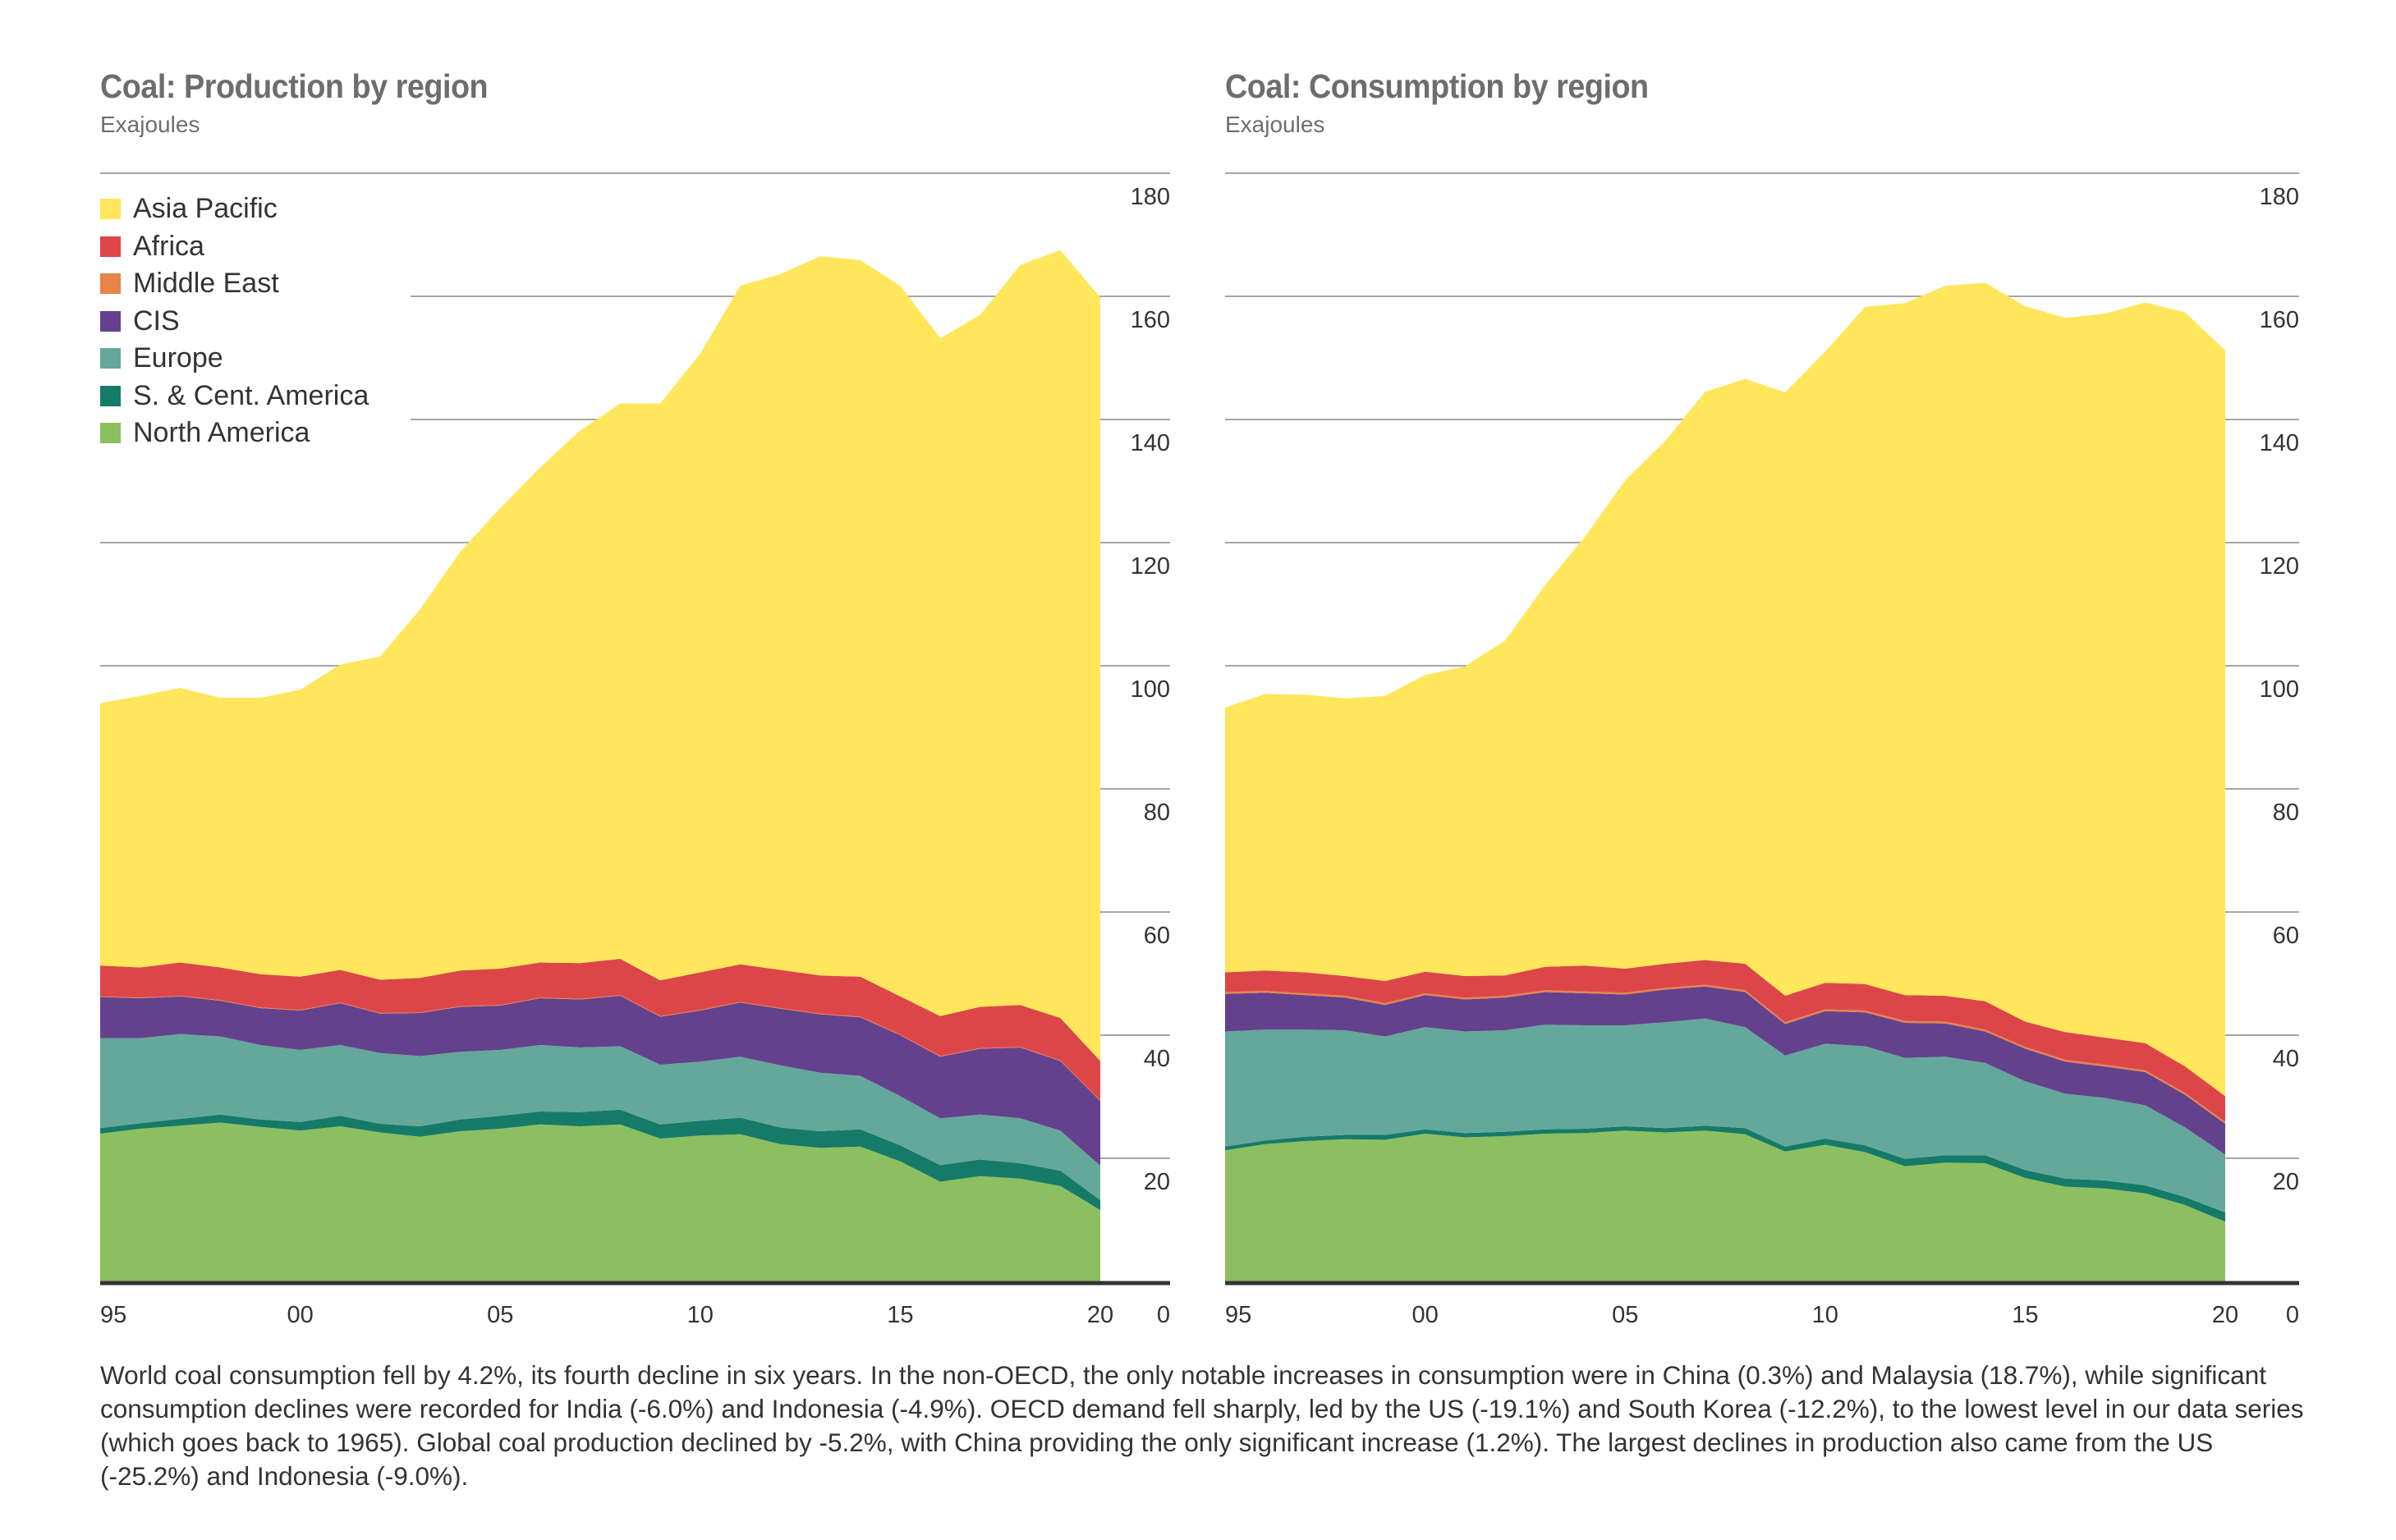 The height and width of the screenshot is (1540, 2396). I want to click on legend-item-africa: Africa, so click(234, 247).